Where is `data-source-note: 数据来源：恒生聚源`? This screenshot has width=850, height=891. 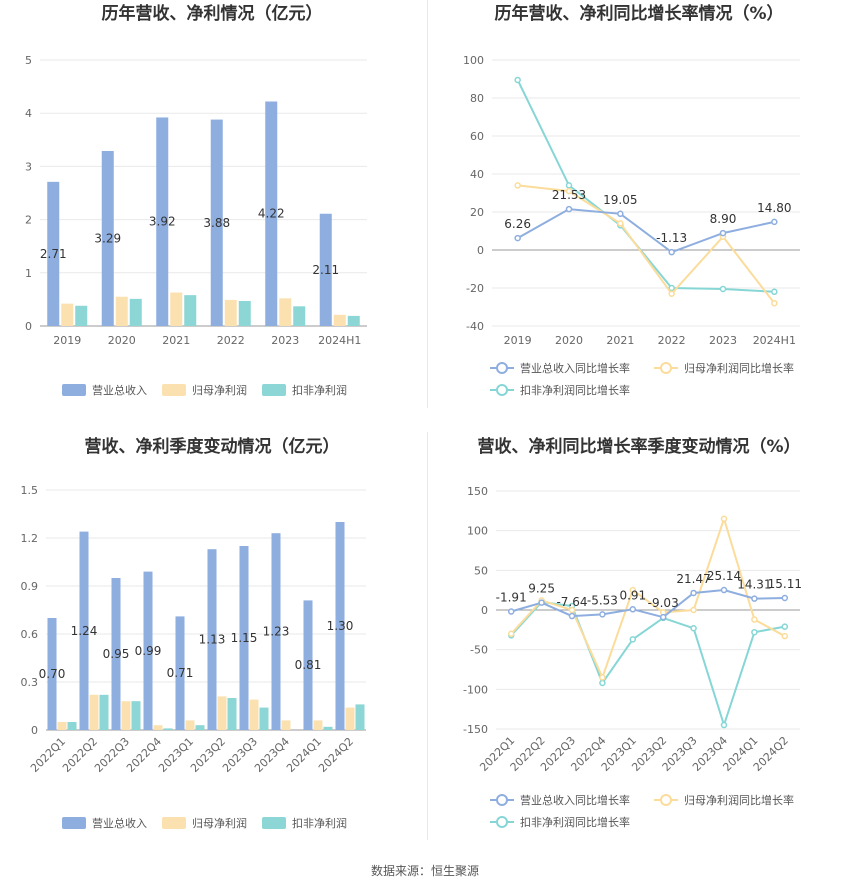 data-source-note: 数据来源：恒生聚源 is located at coordinates (424, 871).